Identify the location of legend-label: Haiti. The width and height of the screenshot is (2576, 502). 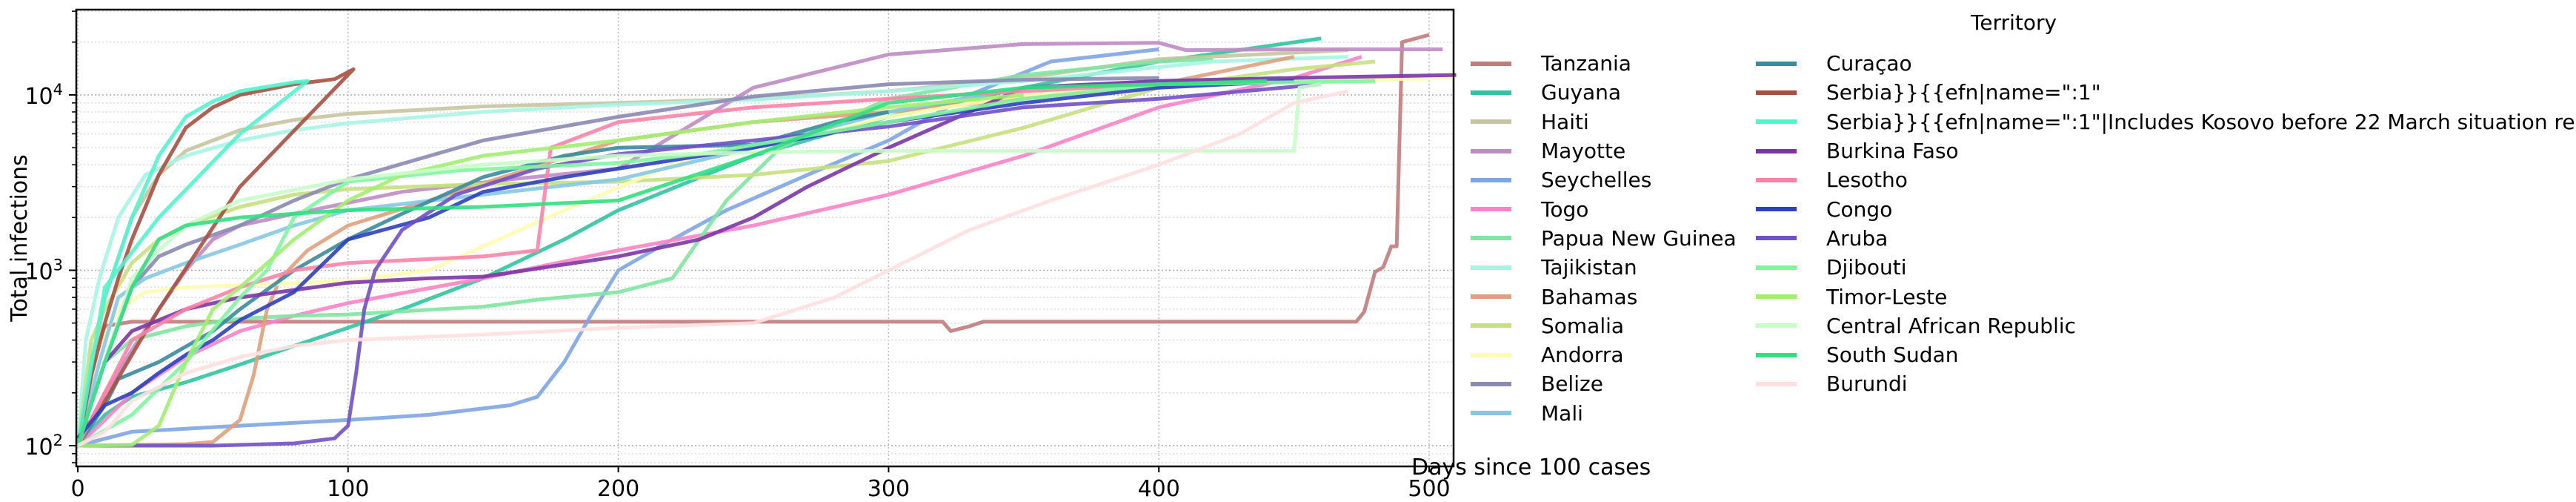
(1565, 121).